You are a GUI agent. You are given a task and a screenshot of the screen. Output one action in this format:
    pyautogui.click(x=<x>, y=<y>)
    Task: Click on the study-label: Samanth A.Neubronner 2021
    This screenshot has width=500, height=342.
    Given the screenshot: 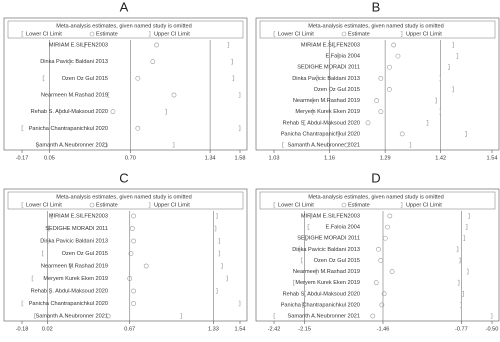 What is the action you would take?
    pyautogui.click(x=72, y=316)
    